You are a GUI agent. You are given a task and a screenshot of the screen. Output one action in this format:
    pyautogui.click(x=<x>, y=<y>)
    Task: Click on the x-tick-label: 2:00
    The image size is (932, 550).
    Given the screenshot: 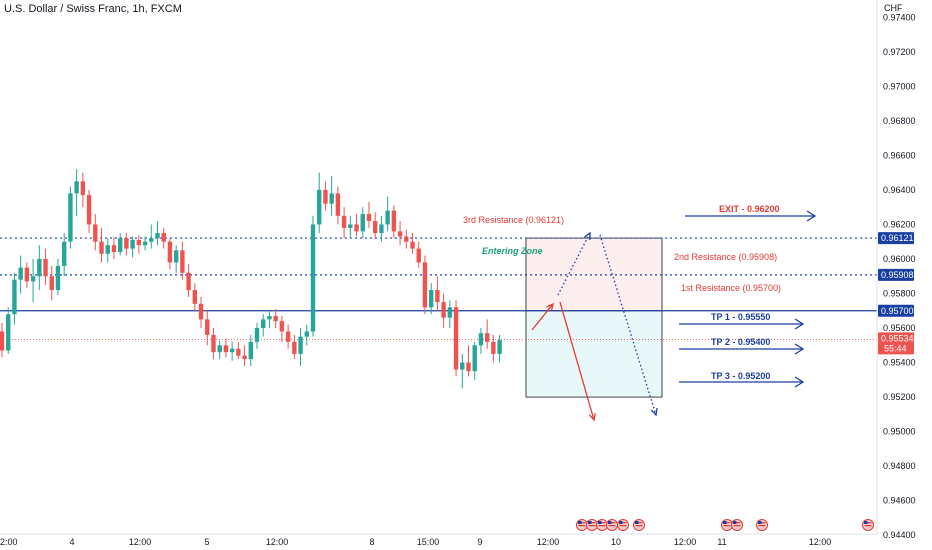 What is the action you would take?
    pyautogui.click(x=9, y=542)
    